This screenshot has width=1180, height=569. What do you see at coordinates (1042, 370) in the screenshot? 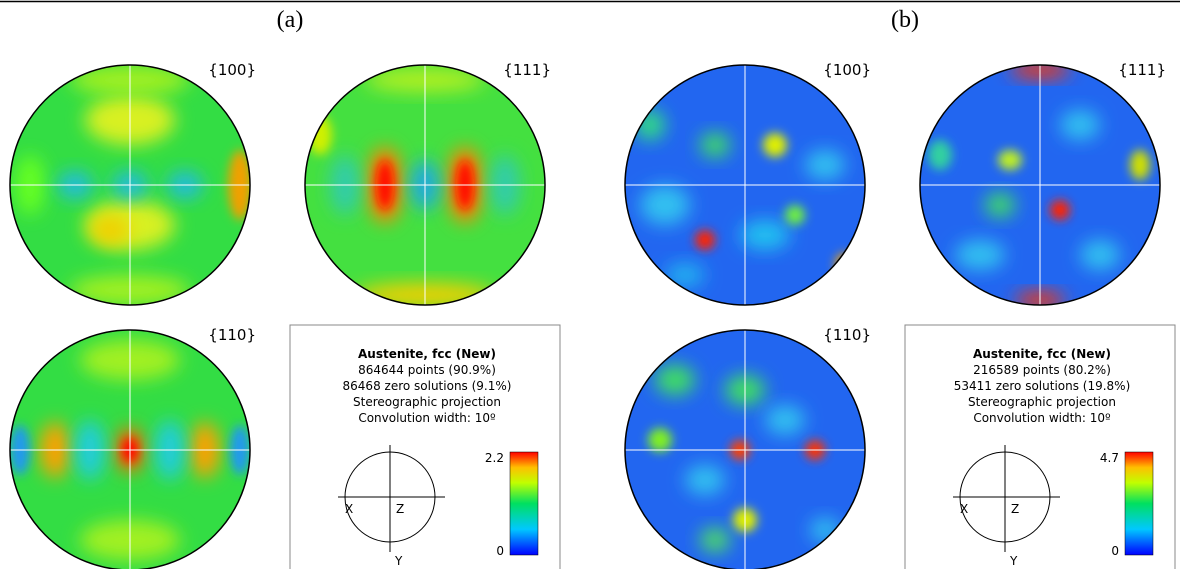
I see `info-line: 216589 points (80.2%)` at bounding box center [1042, 370].